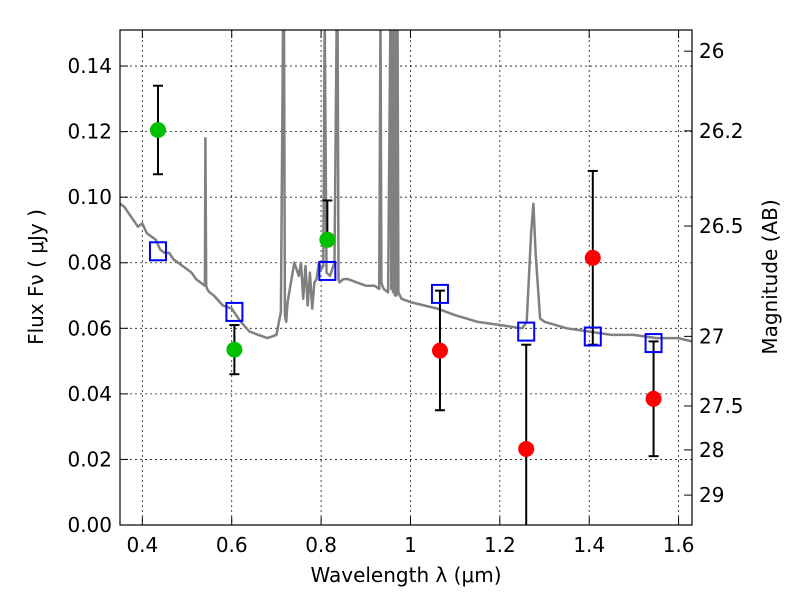 The height and width of the screenshot is (604, 800). What do you see at coordinates (589, 545) in the screenshot?
I see `x-tick-label: 1.4` at bounding box center [589, 545].